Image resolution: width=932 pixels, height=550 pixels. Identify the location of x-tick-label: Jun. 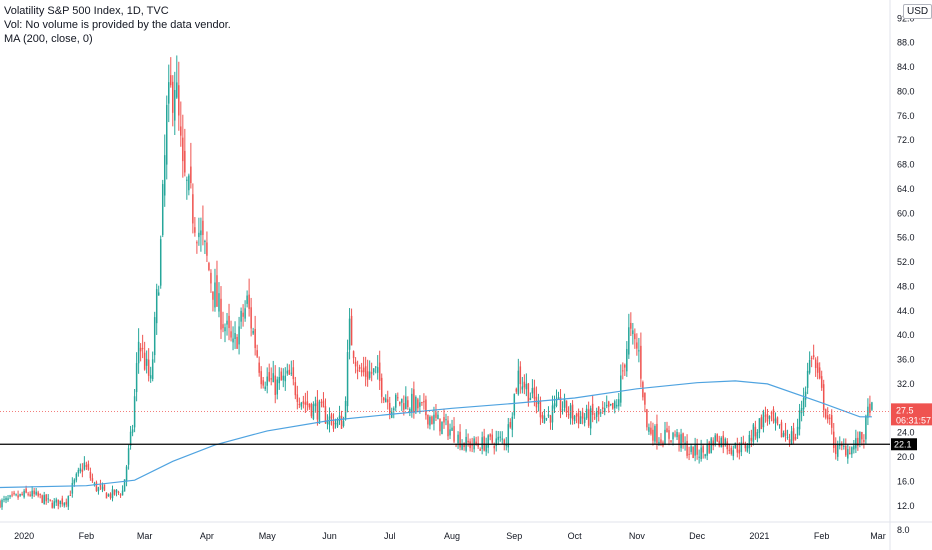
(329, 536).